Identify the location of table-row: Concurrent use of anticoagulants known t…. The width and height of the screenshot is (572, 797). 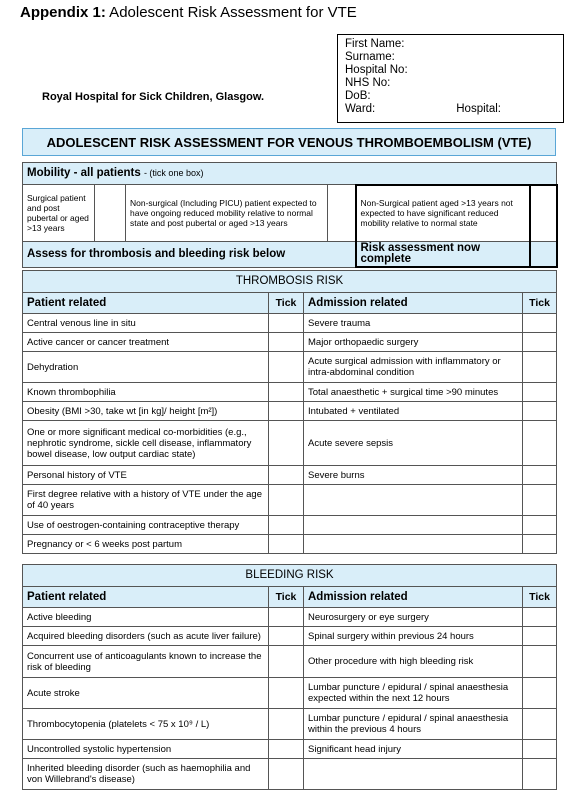
(290, 661).